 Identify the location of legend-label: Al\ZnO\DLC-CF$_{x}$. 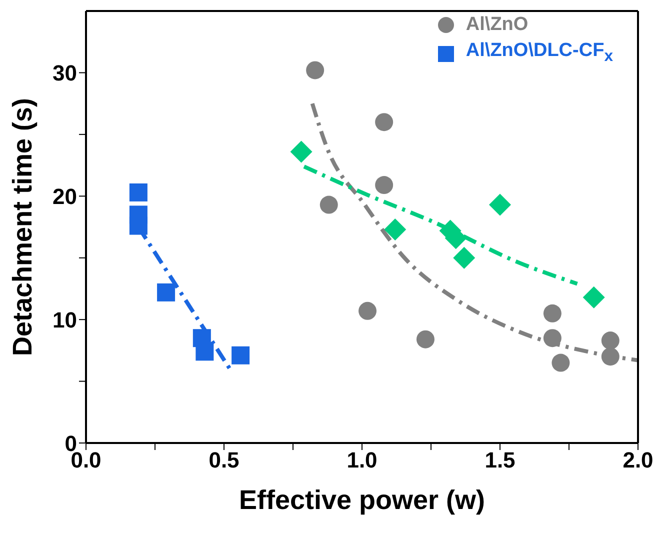
(539, 53).